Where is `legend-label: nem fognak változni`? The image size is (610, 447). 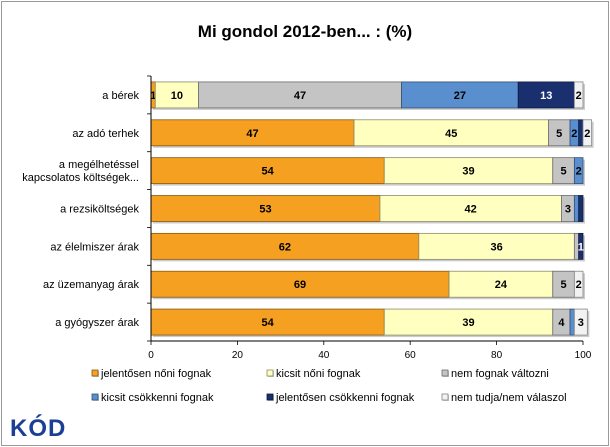
legend-label: nem fognak változni is located at coordinates (500, 374).